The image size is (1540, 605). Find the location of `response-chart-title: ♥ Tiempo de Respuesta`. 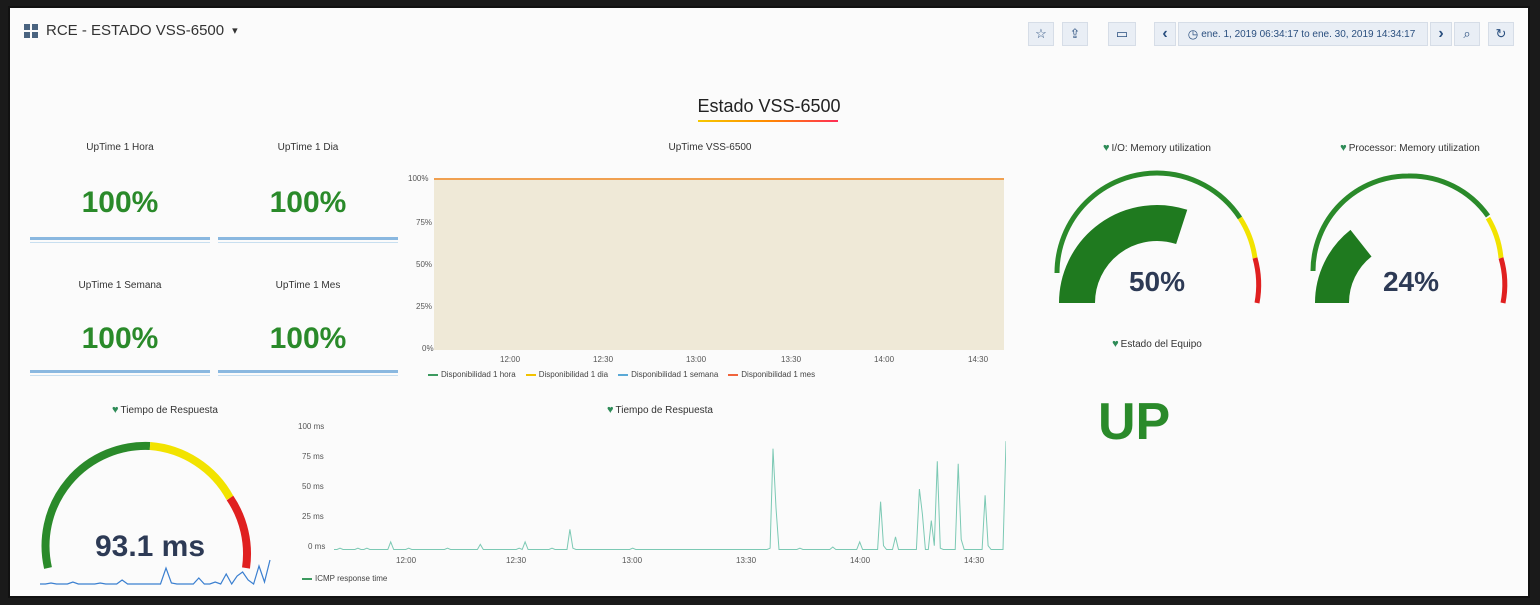

response-chart-title: ♥ Tiempo de Respuesta is located at coordinates (660, 410).